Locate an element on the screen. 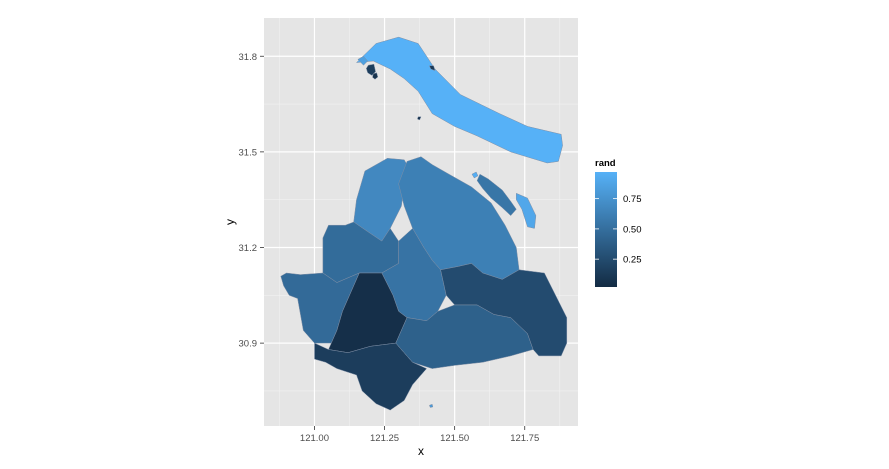 This screenshot has height=469, width=889. region-small-island-west is located at coordinates (371, 69).